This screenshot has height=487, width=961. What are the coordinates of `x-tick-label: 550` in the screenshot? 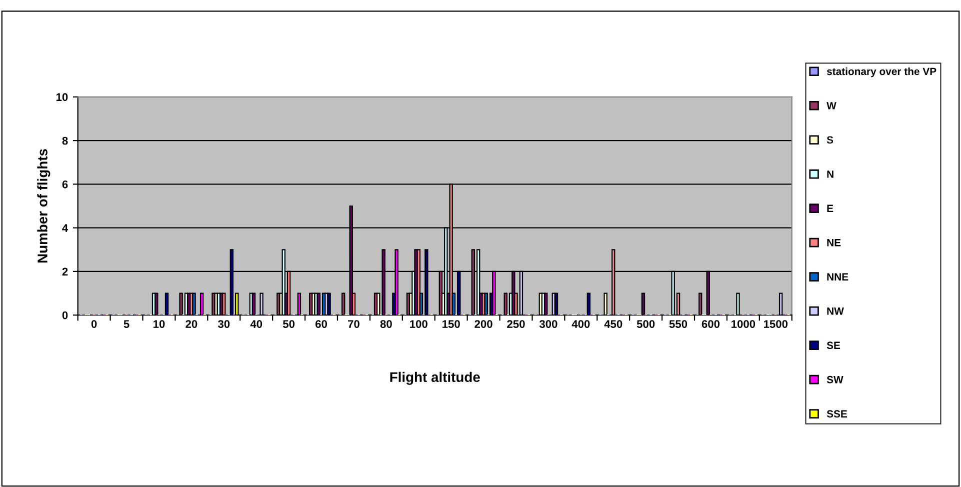 It's located at (678, 324).